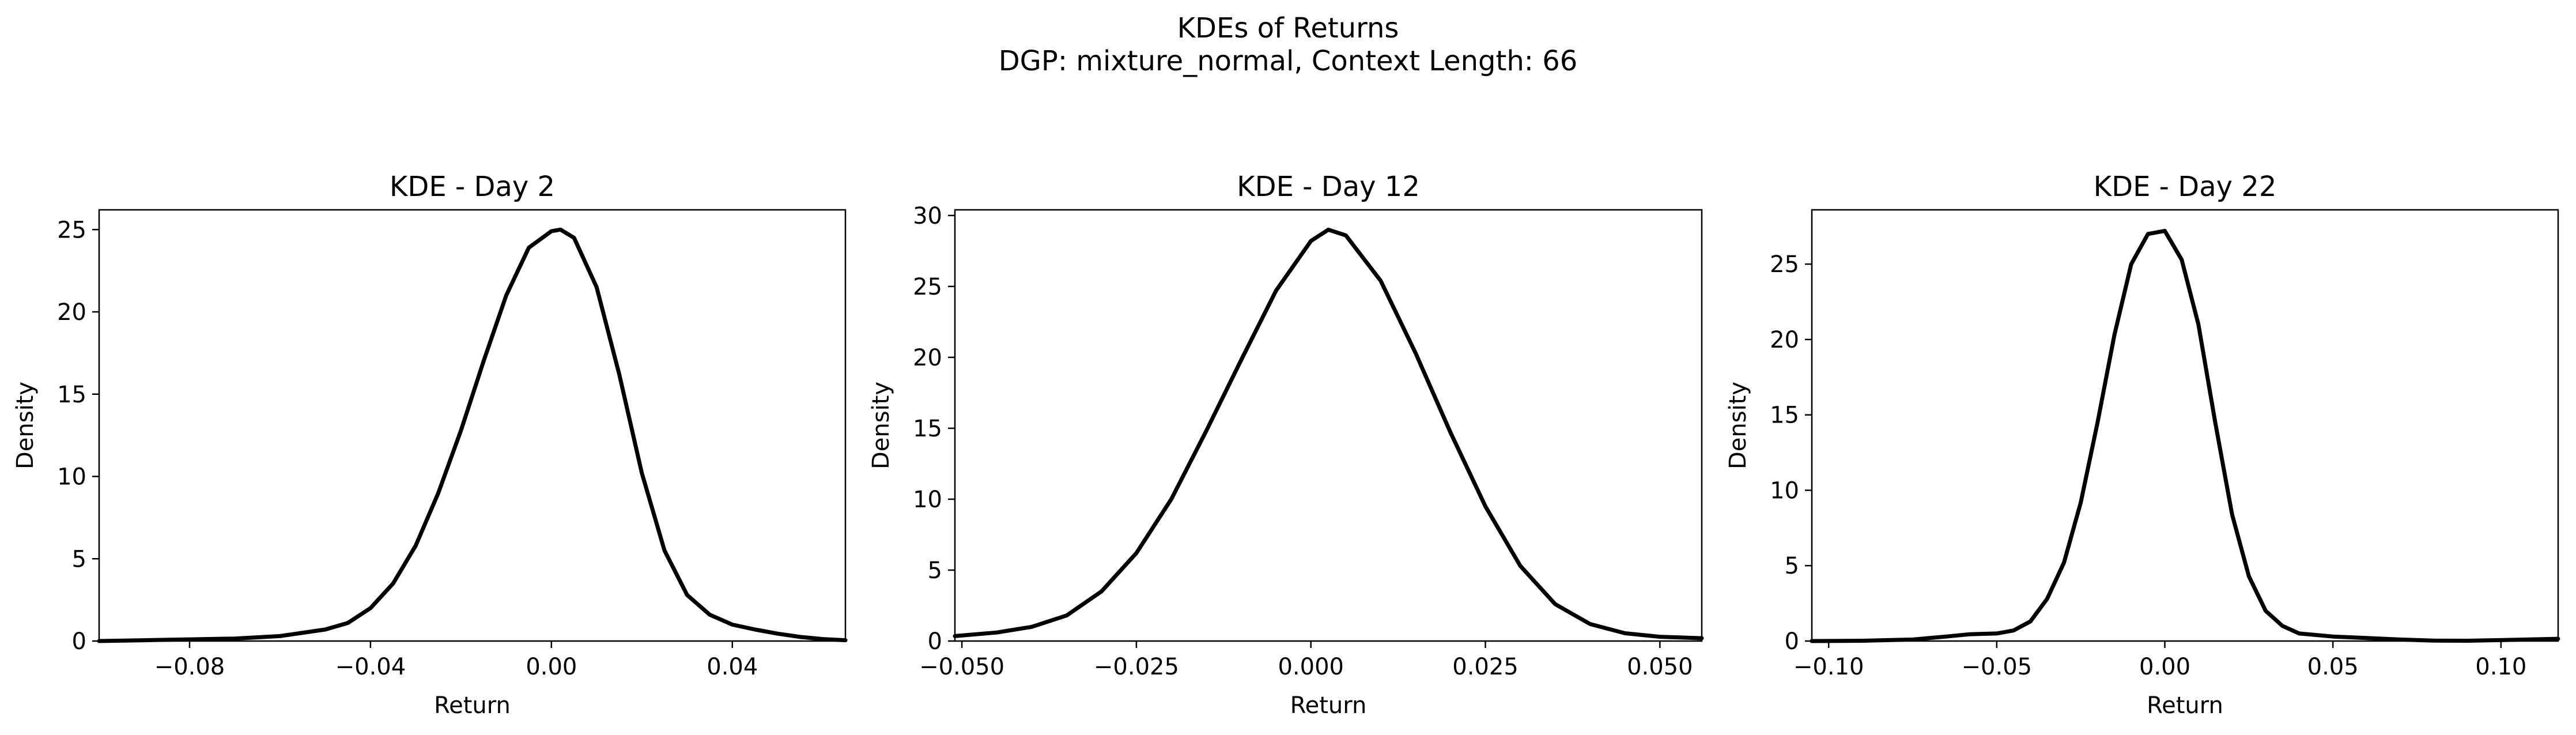  What do you see at coordinates (189, 667) in the screenshot?
I see `x-tick-label: −0.08` at bounding box center [189, 667].